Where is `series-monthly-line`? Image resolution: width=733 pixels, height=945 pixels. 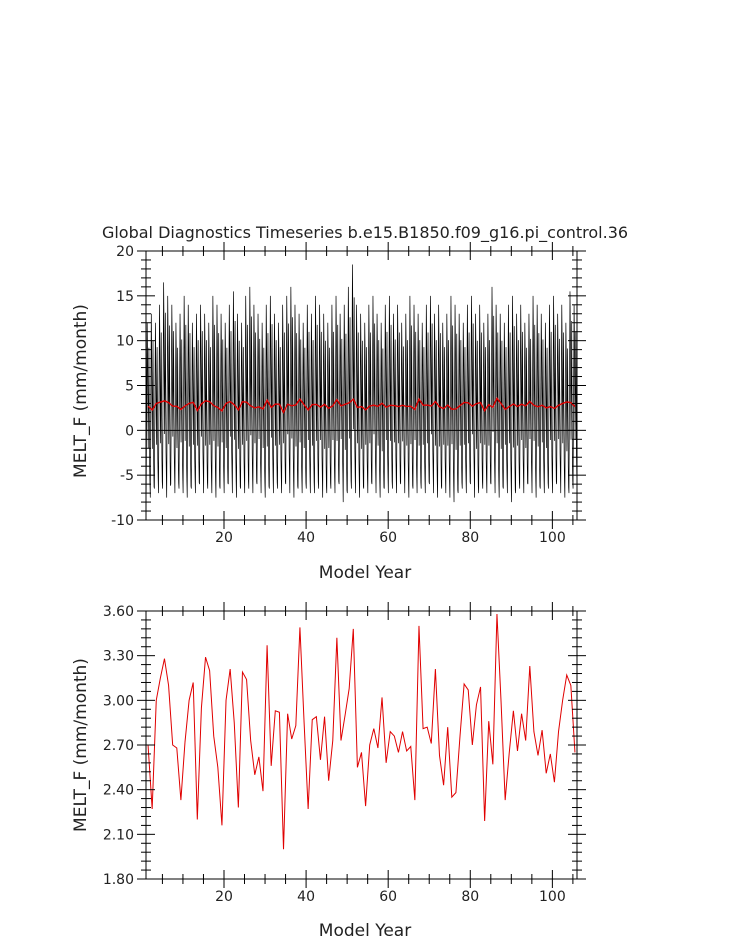 series-monthly-line is located at coordinates (361, 383).